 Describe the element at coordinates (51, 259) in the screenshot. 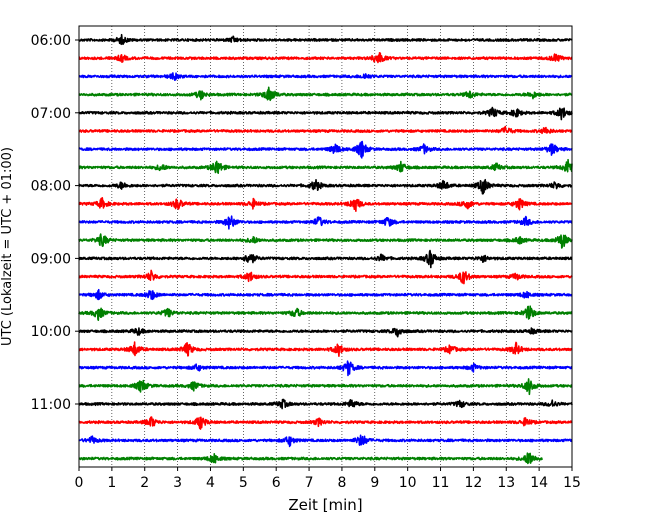

I see `y-tick-label: 09:00` at that location.